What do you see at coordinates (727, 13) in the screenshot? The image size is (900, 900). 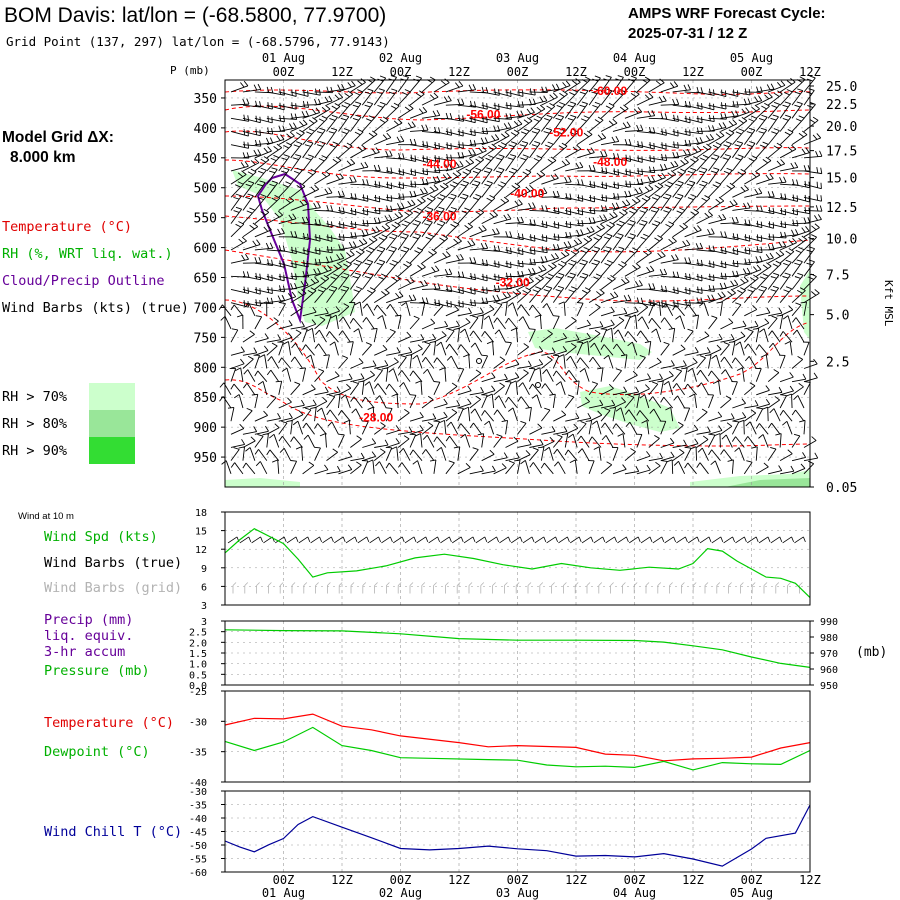 I see `cycle-title: AMPS WRF Forecast Cycle:` at bounding box center [727, 13].